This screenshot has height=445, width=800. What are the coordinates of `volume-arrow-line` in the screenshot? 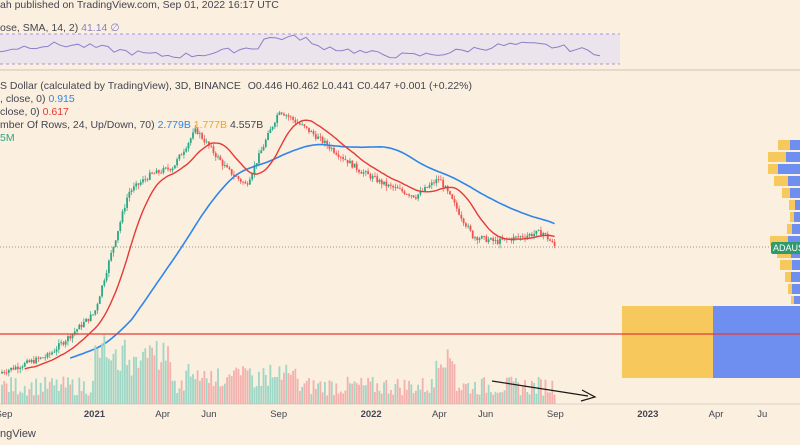 It's located at (540, 388).